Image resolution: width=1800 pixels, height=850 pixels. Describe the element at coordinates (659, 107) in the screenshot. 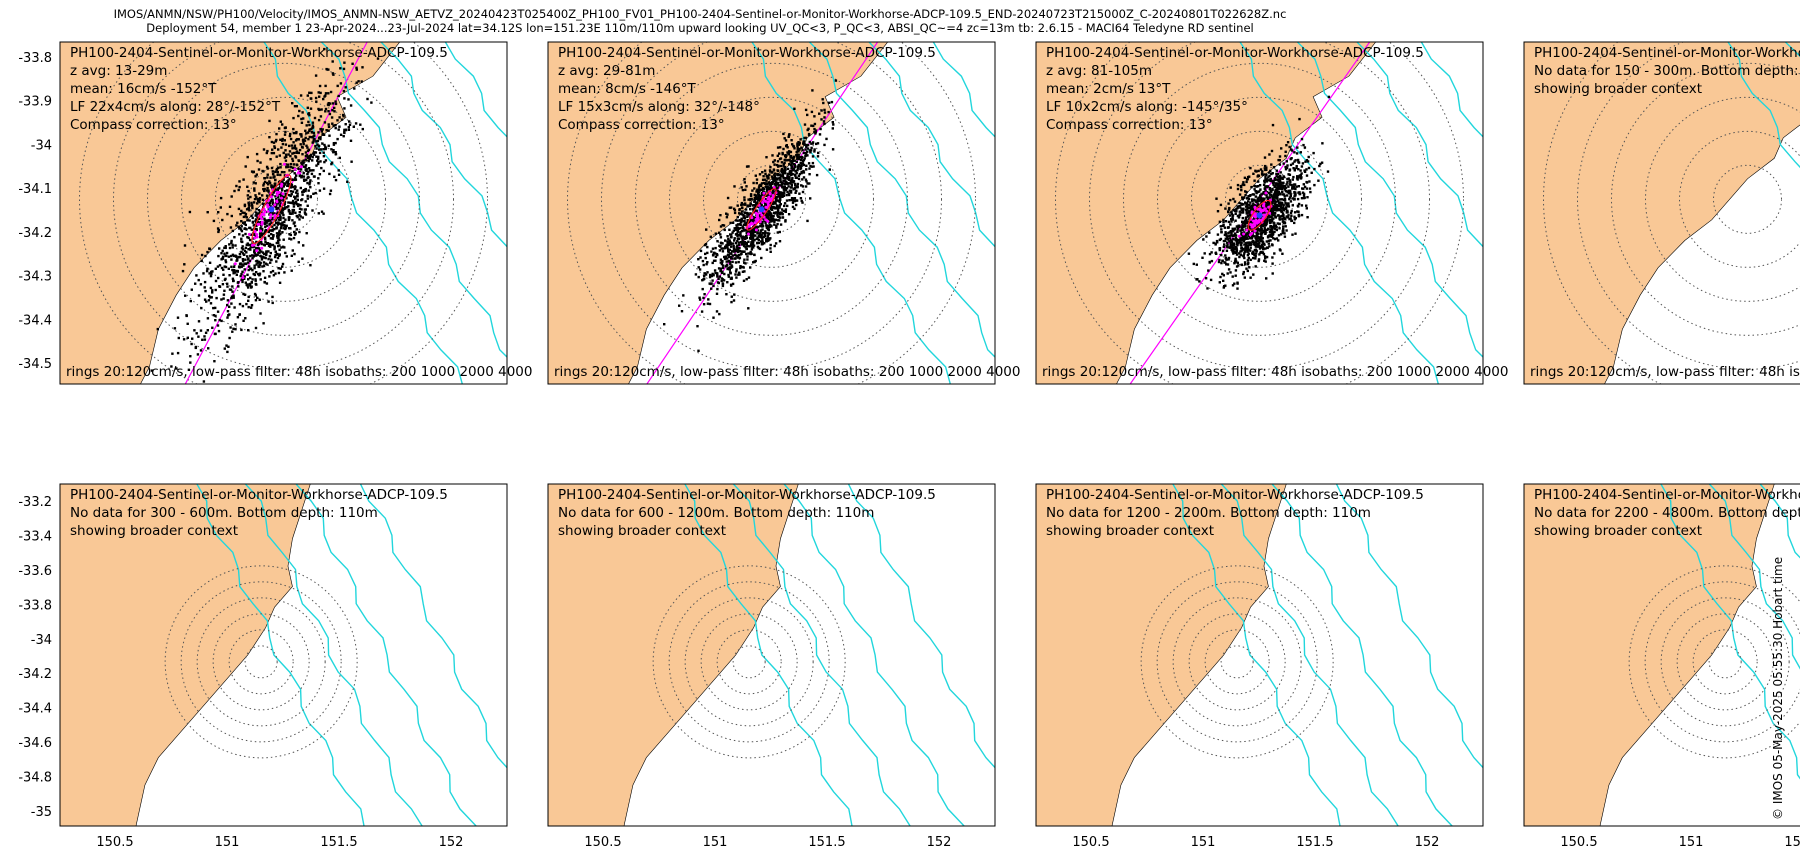

I see `panel-info-line: LF 15x3cm/s along: 32°/-148°` at that location.